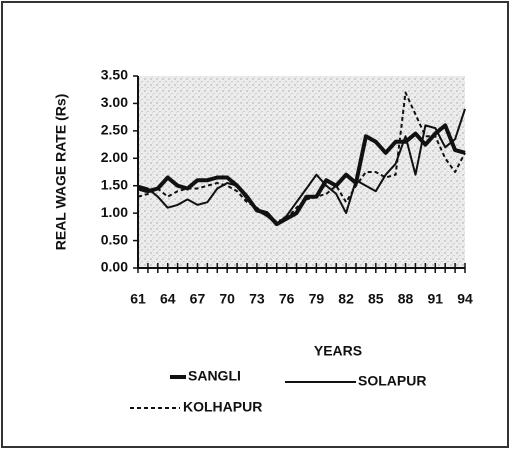 The image size is (512, 454). What do you see at coordinates (168, 299) in the screenshot?
I see `x-tick-label: 64` at bounding box center [168, 299].